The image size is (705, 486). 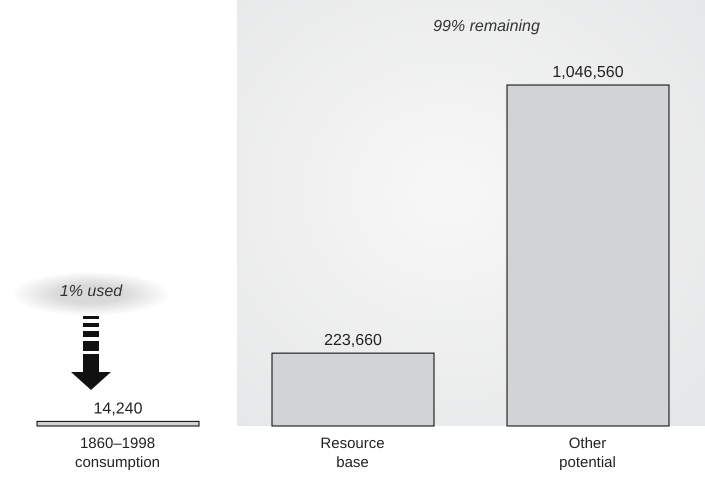 What do you see at coordinates (352, 453) in the screenshot?
I see `x-tick-label: Resource base` at bounding box center [352, 453].